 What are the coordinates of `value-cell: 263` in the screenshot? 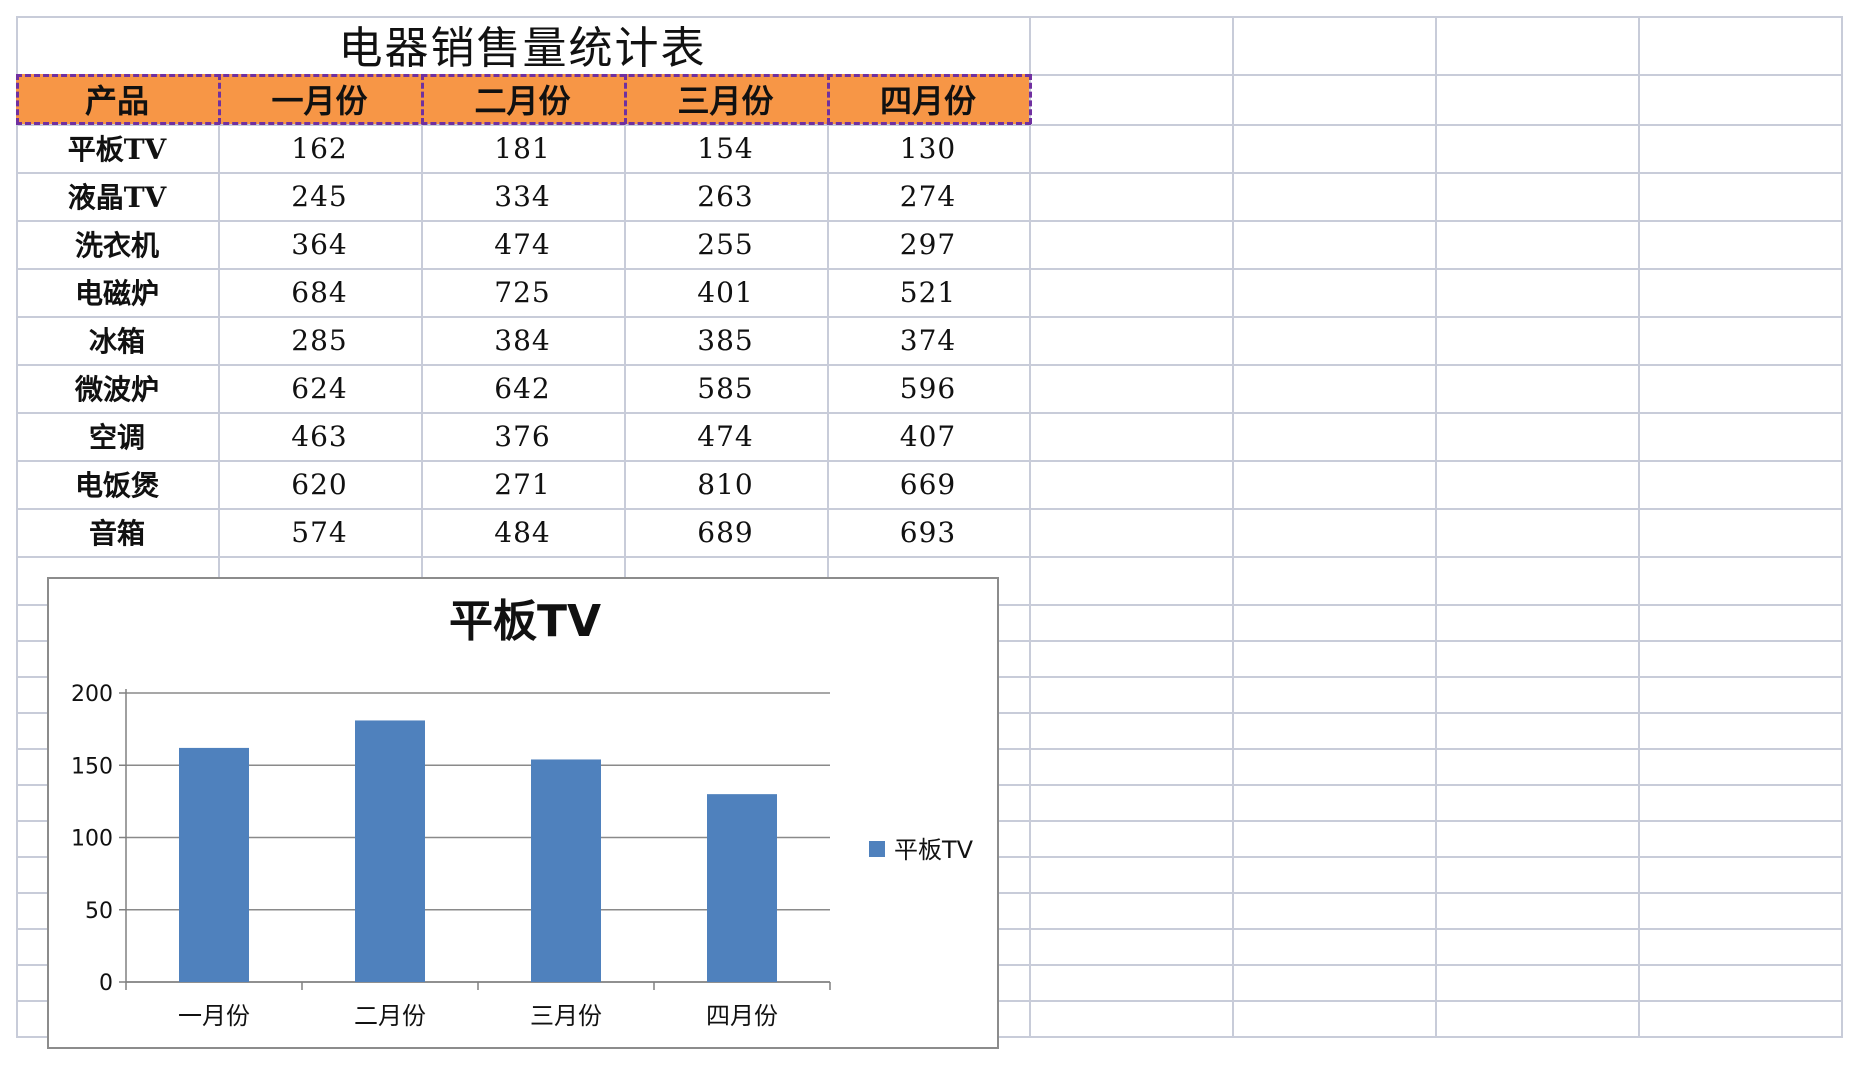 It's located at (725, 196).